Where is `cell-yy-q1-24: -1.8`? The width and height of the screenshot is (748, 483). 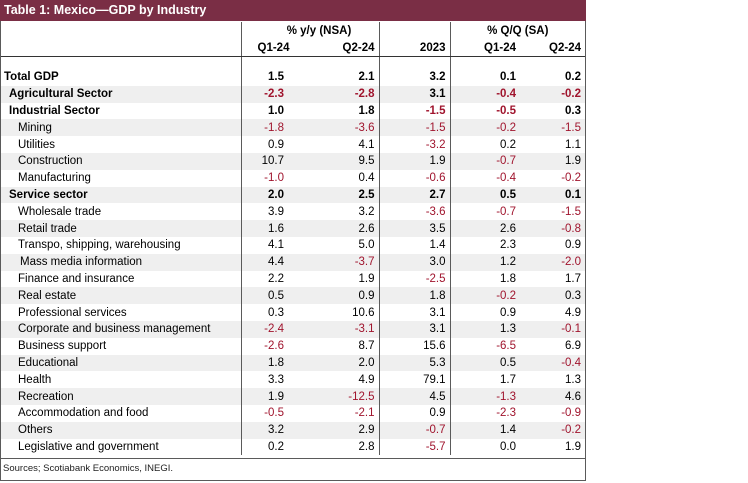 cell-yy-q1-24: -1.8 is located at coordinates (264, 127).